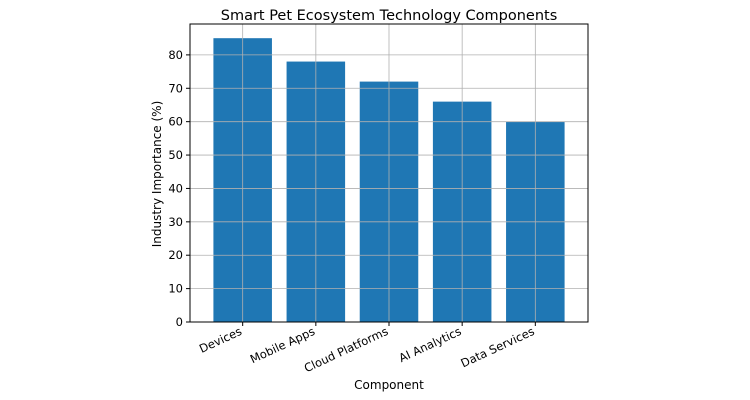 The height and width of the screenshot is (400, 750). Describe the element at coordinates (430, 344) in the screenshot. I see `x-tick-label: AI Analytics` at that location.